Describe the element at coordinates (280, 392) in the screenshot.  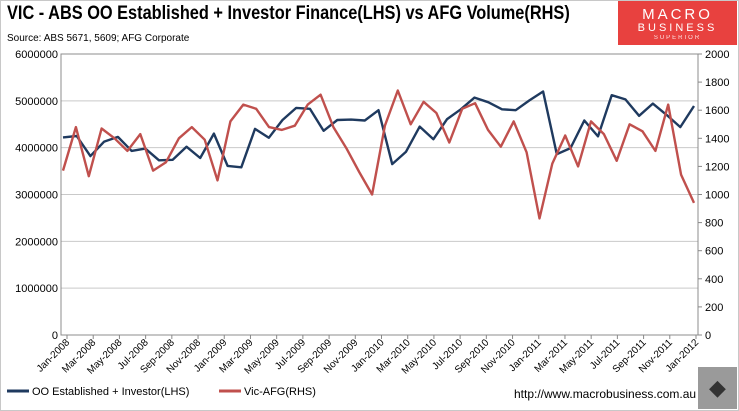
I see `legend-label: Vic-AFG(RHS)` at that location.